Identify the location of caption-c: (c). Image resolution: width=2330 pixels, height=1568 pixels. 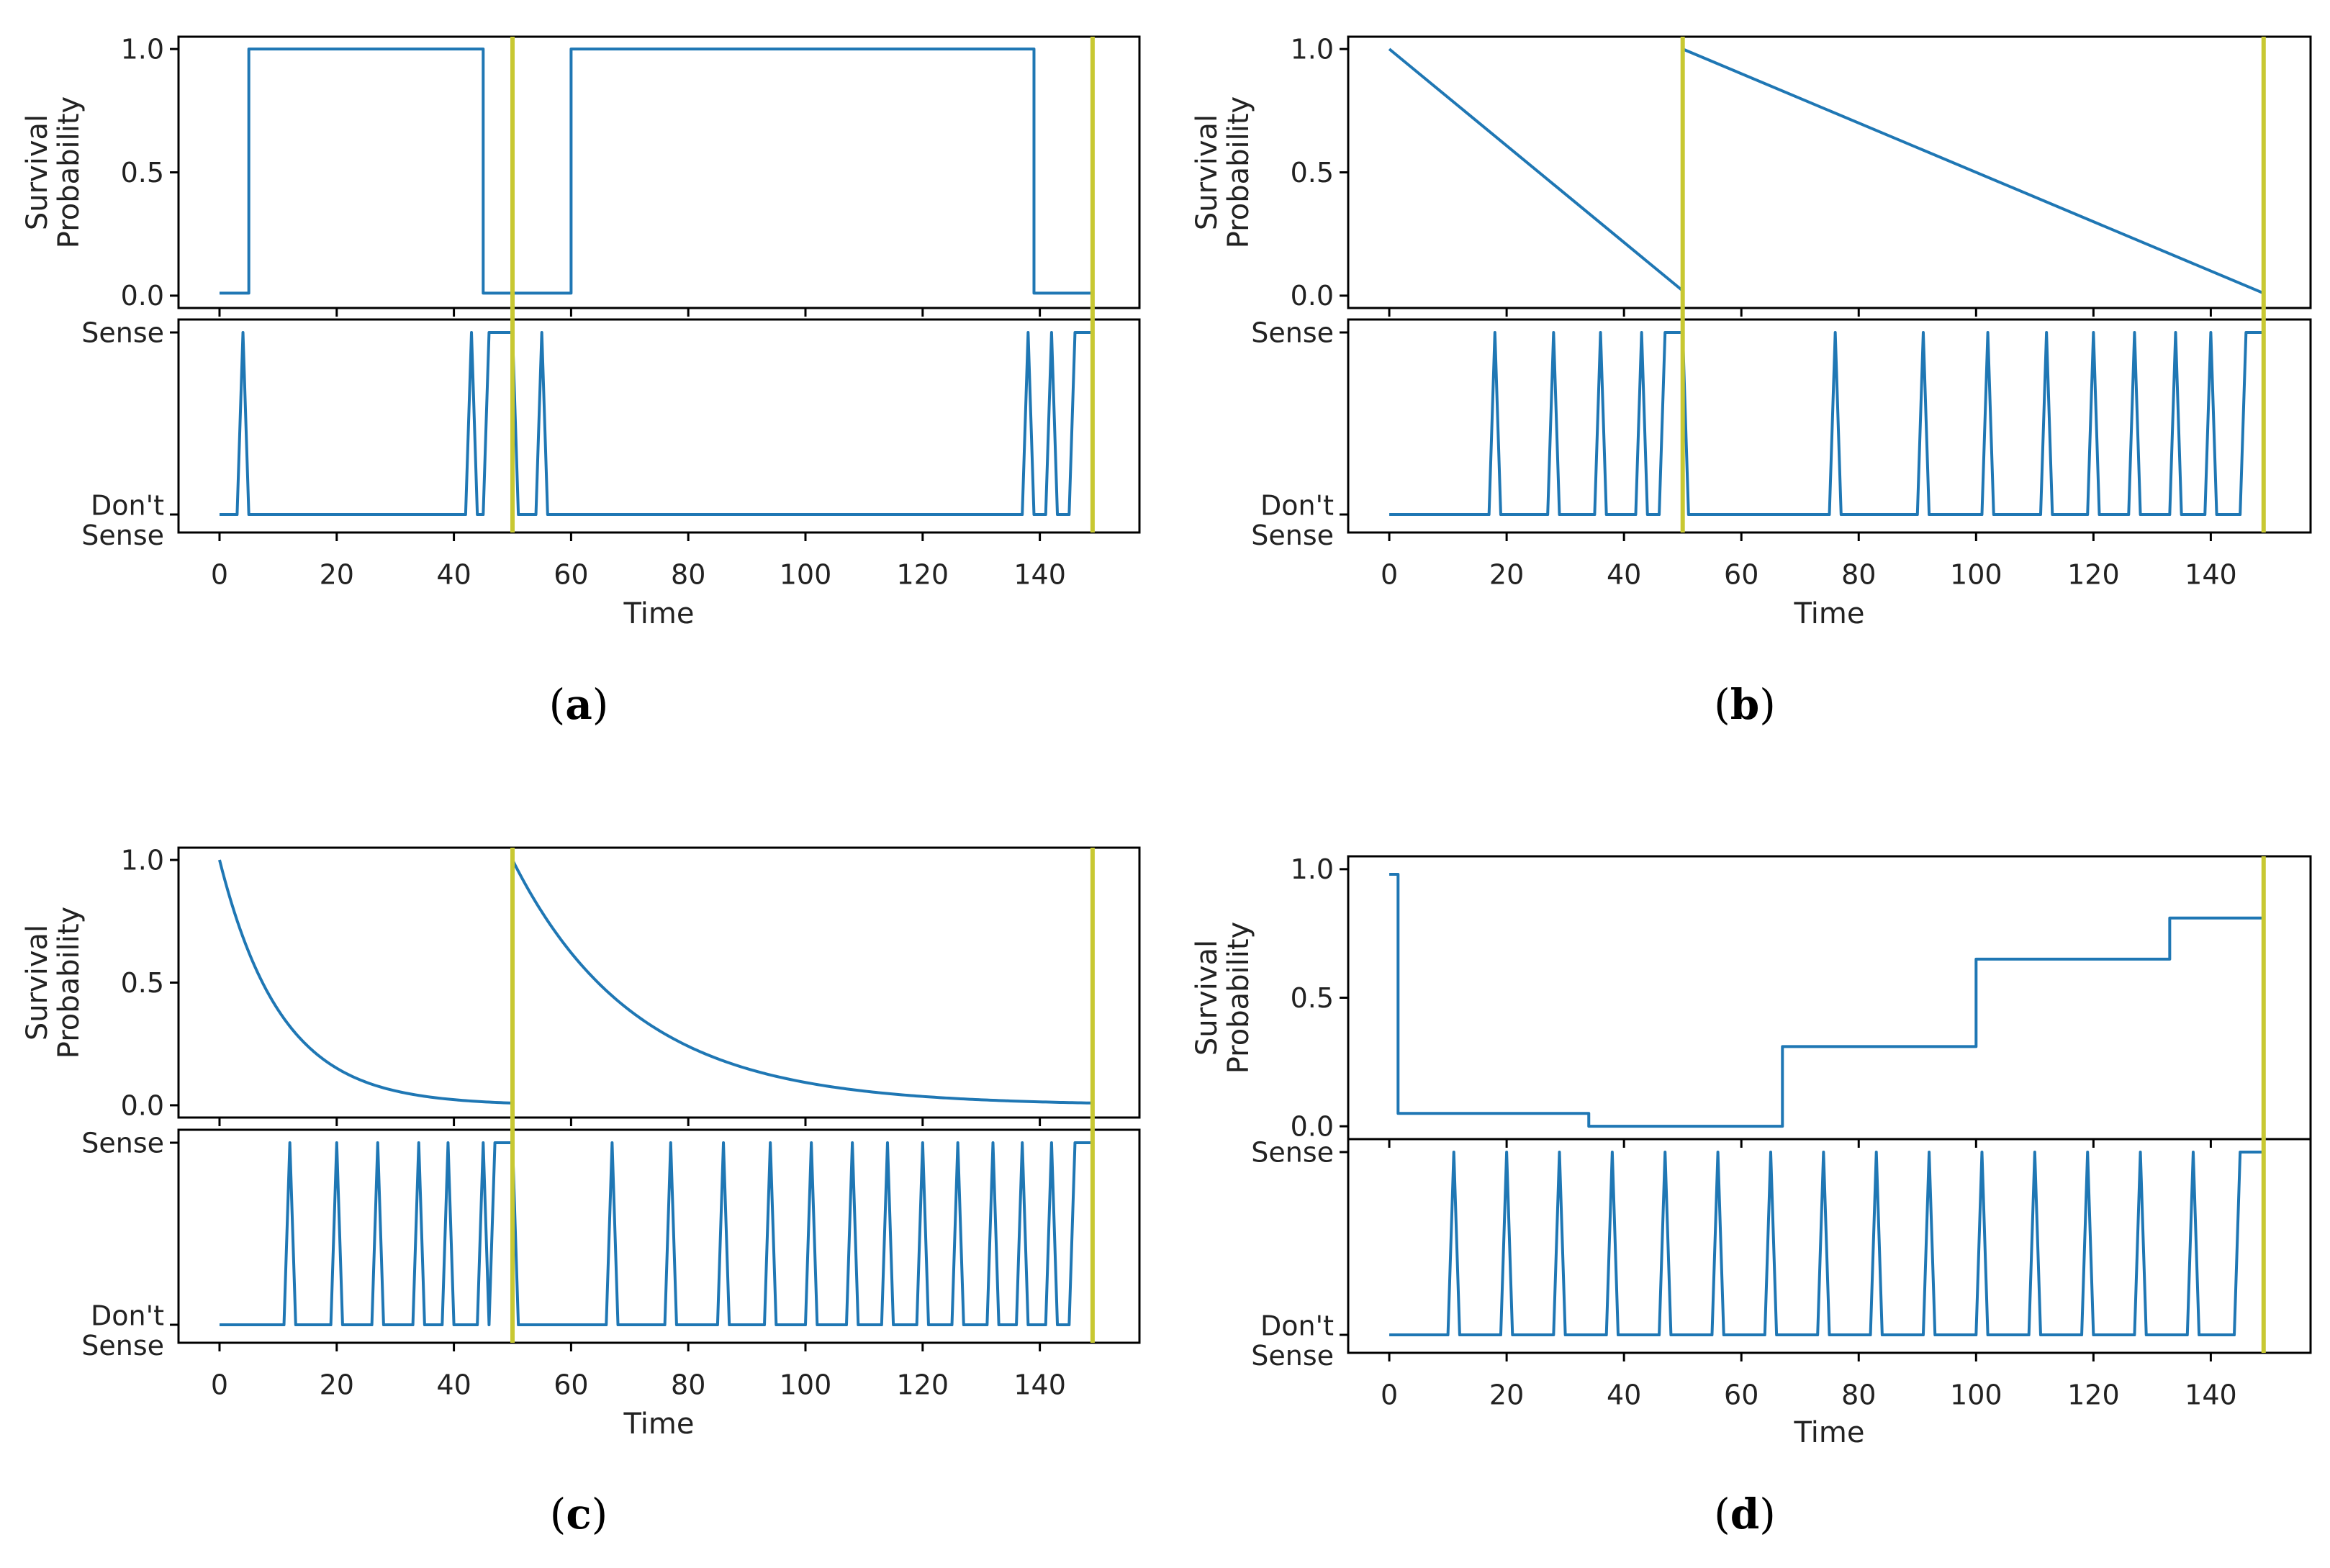
(578, 1514).